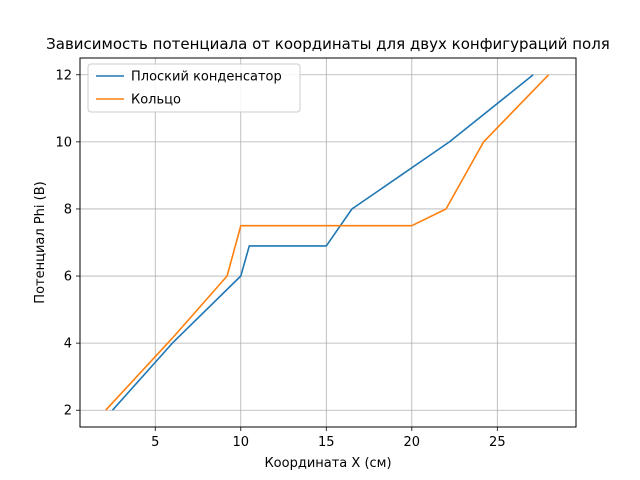 The width and height of the screenshot is (640, 480). What do you see at coordinates (327, 463) in the screenshot?
I see `x-axis-label: Координата X (см)` at bounding box center [327, 463].